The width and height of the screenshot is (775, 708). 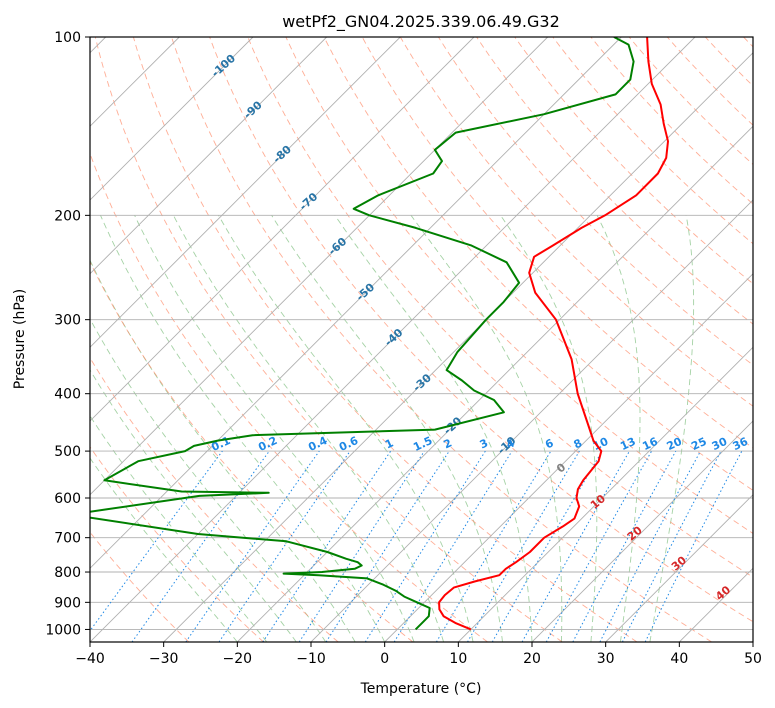 I want to click on y-tick-label: 1000, so click(x=63, y=630).